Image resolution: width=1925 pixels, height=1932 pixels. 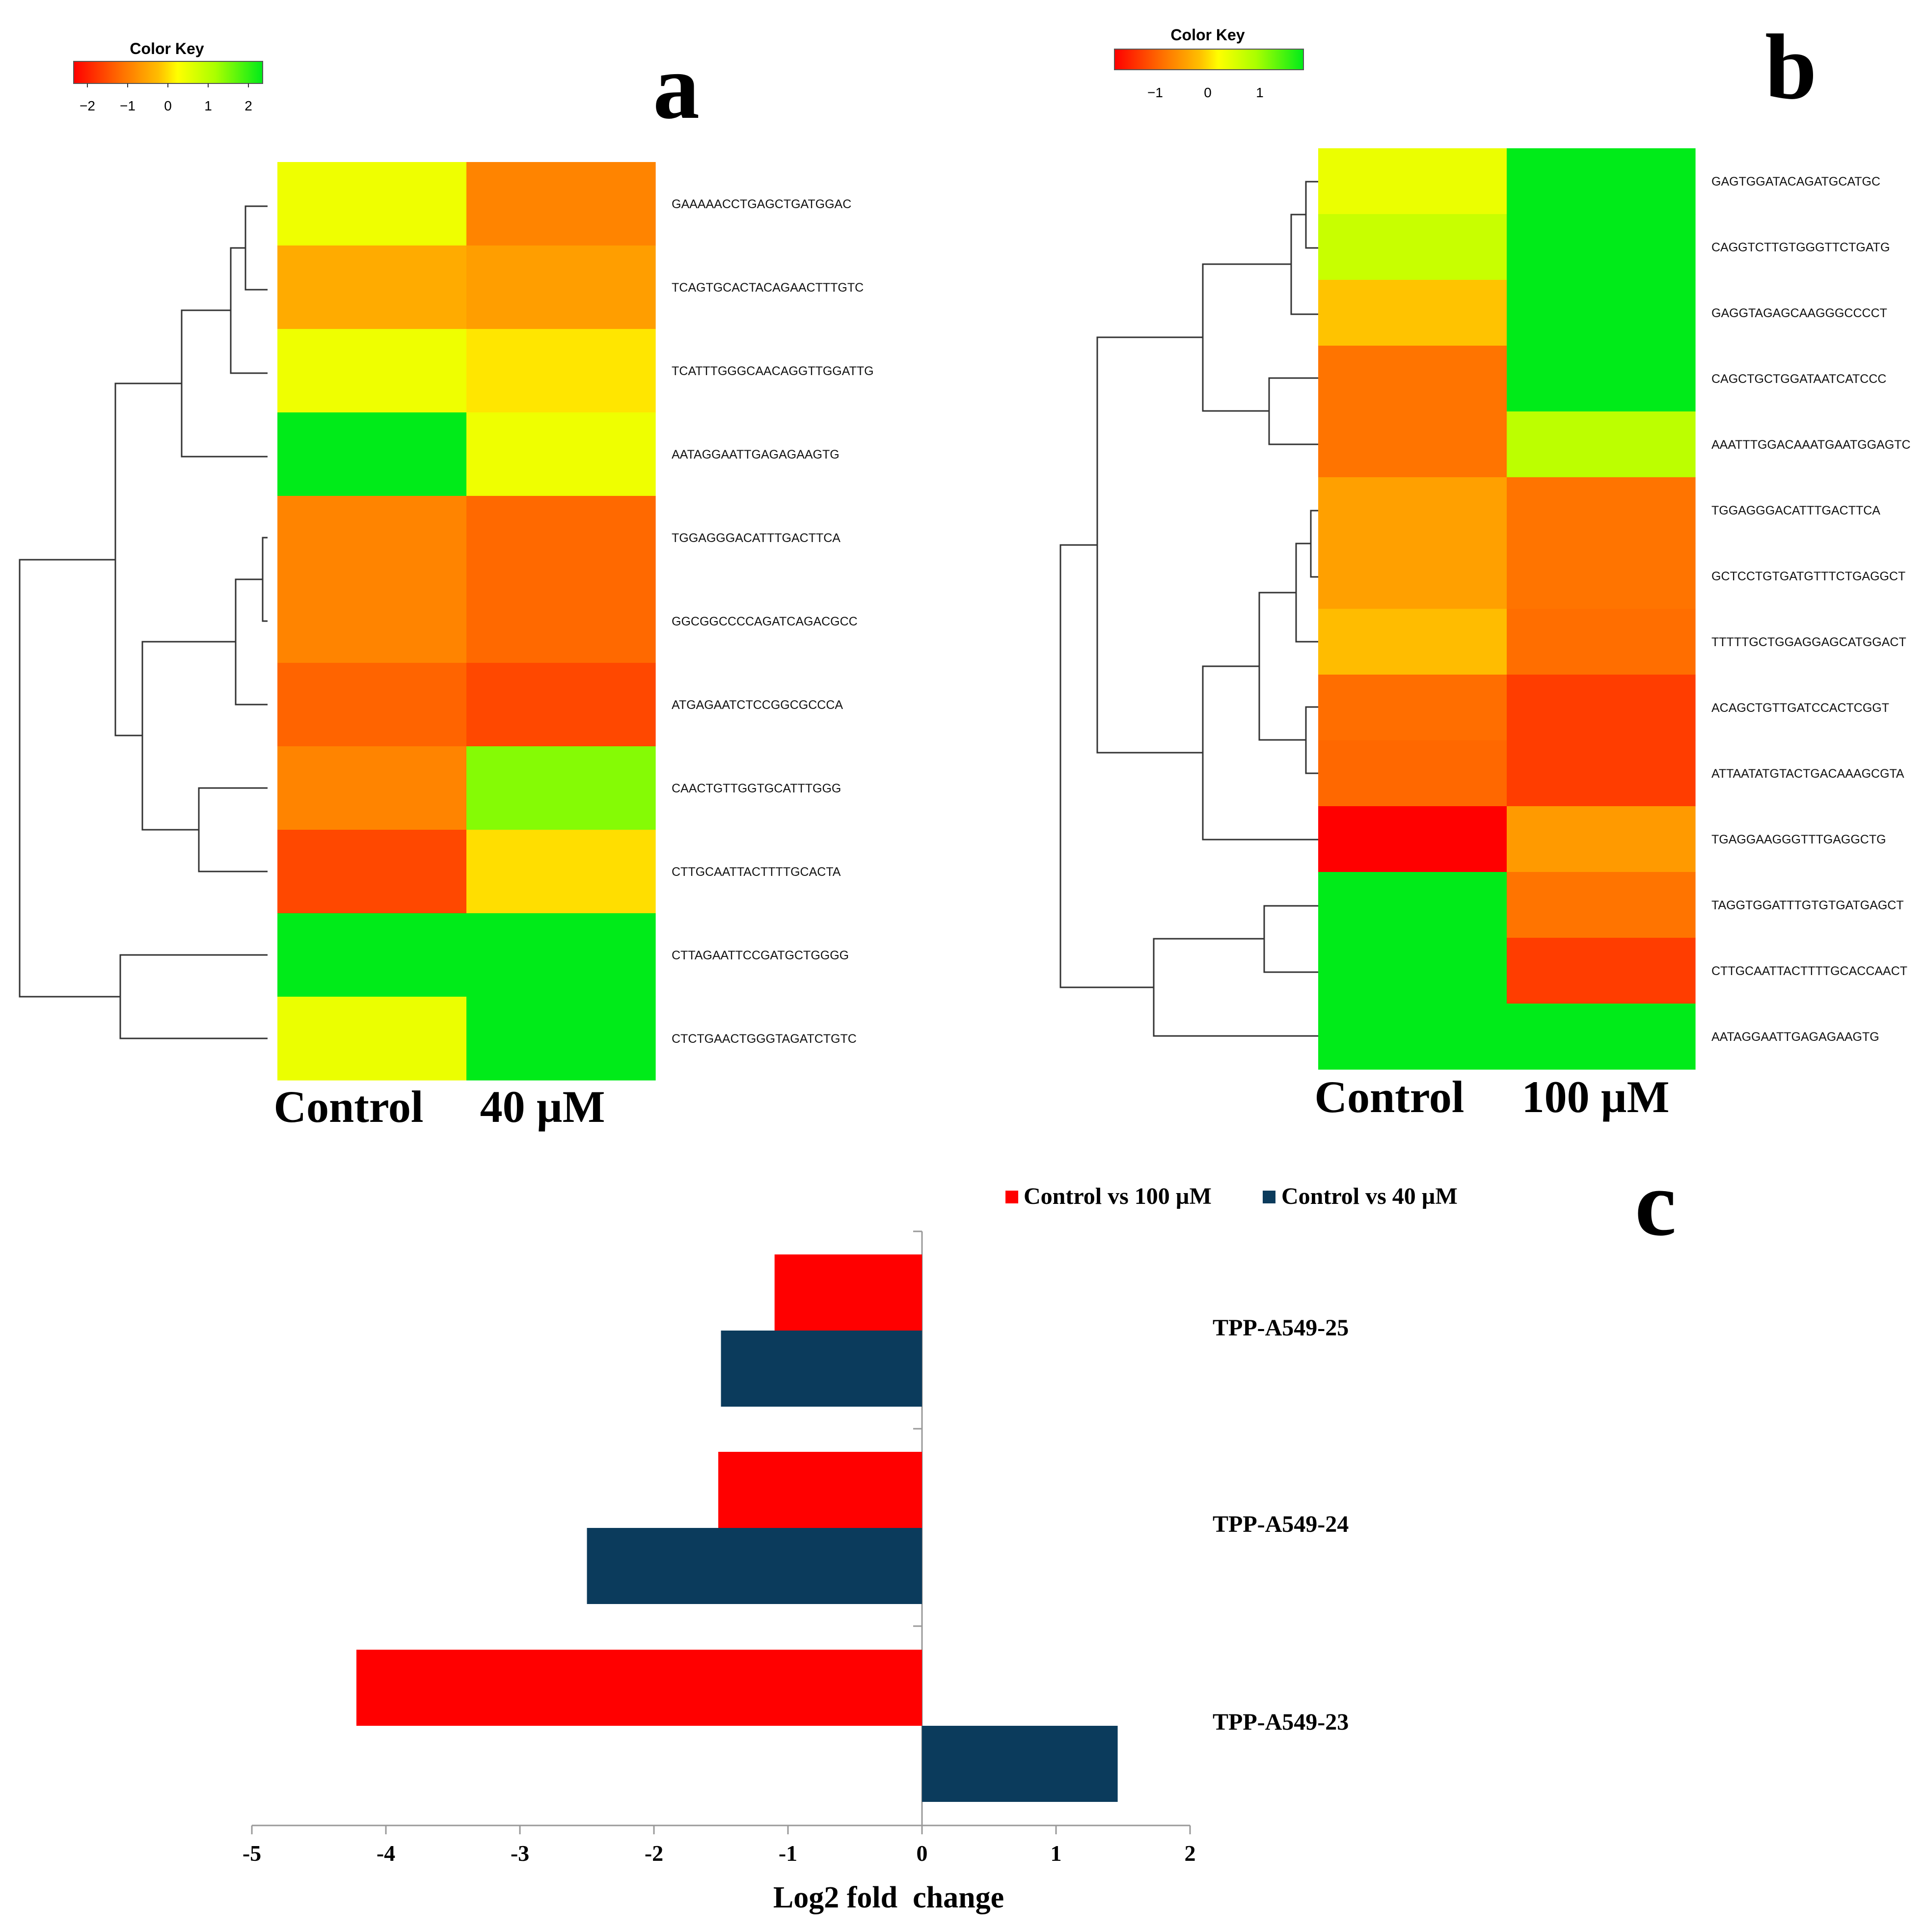 I want to click on x-tick-label: 2, so click(x=1191, y=1853).